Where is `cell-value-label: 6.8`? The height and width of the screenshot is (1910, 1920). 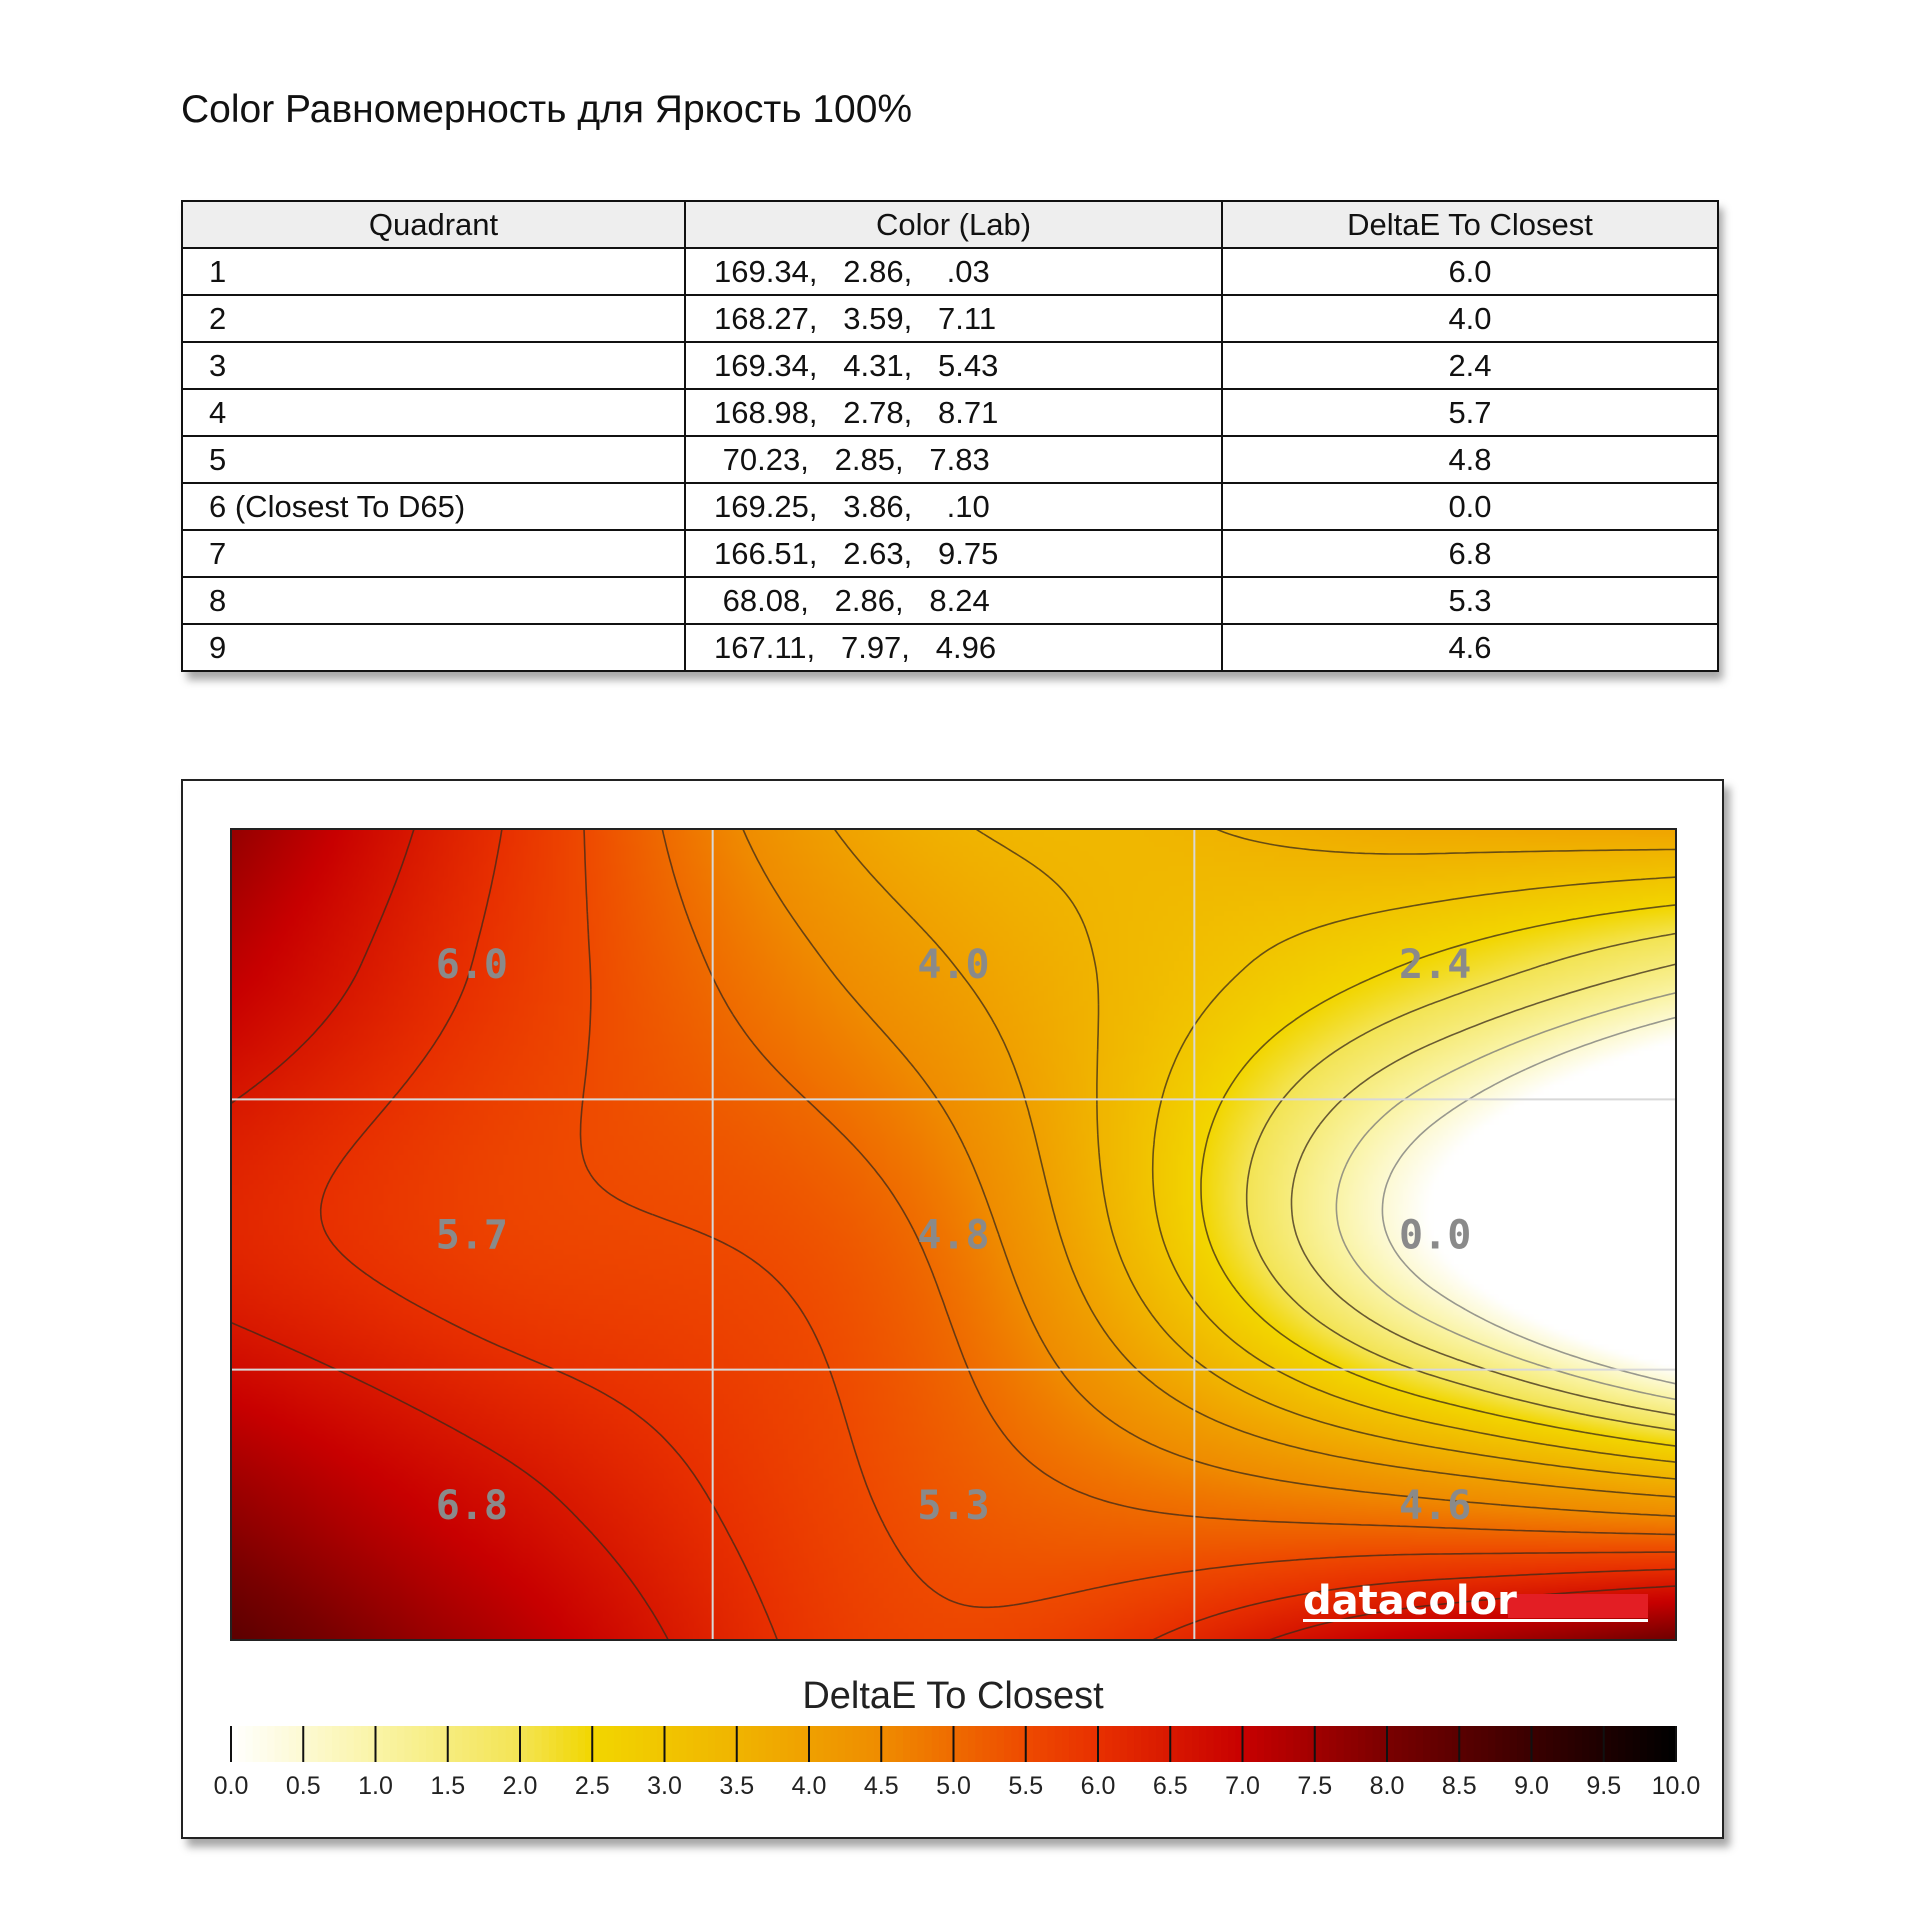
cell-value-label: 6.8 is located at coordinates (472, 1506).